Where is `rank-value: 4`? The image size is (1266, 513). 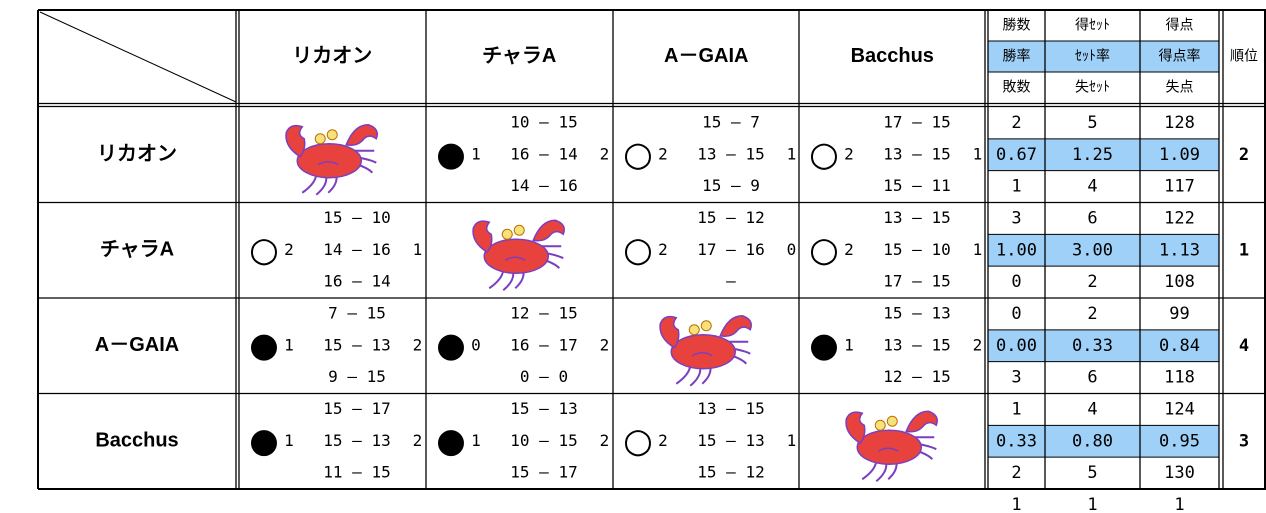 rank-value: 4 is located at coordinates (1244, 346).